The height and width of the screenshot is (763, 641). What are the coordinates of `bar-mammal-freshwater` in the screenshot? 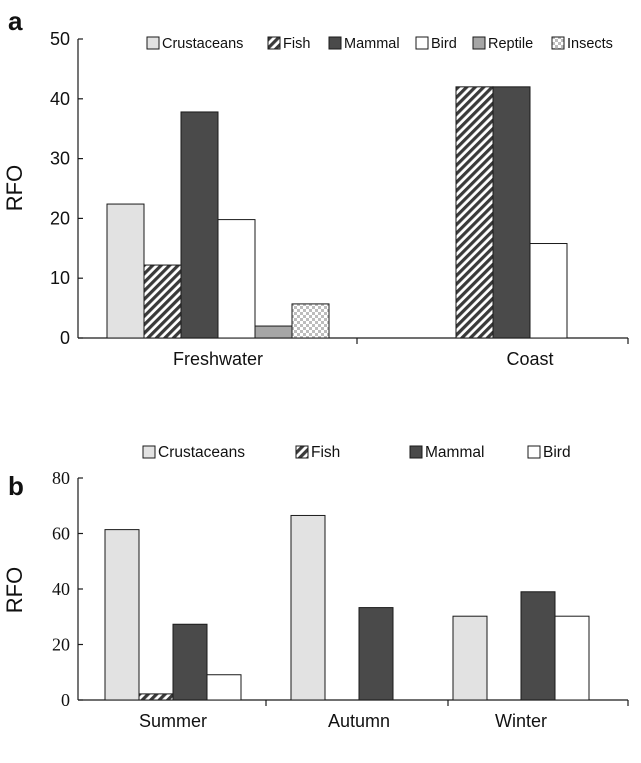 It's located at (199, 225).